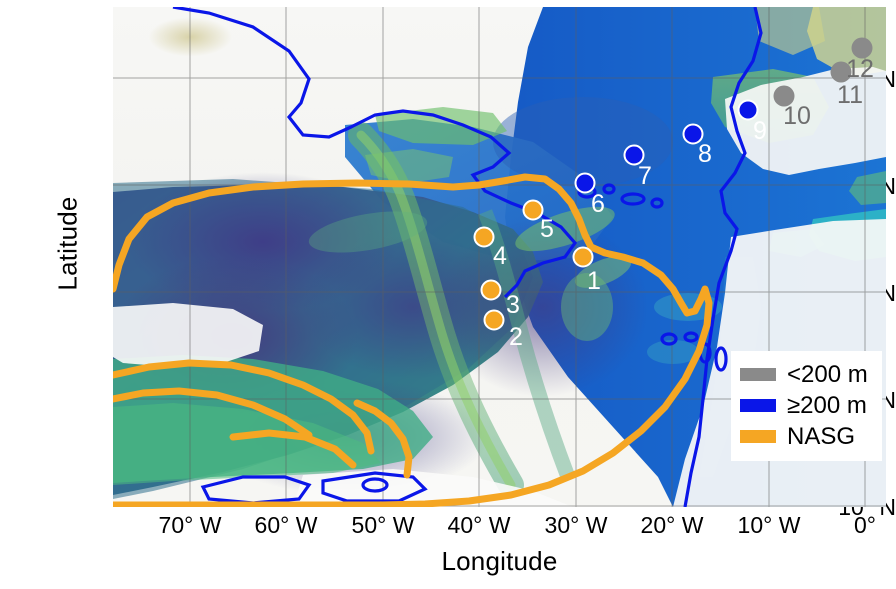  I want to click on map-legend: <200 m ≥200 m NASG, so click(806, 406).